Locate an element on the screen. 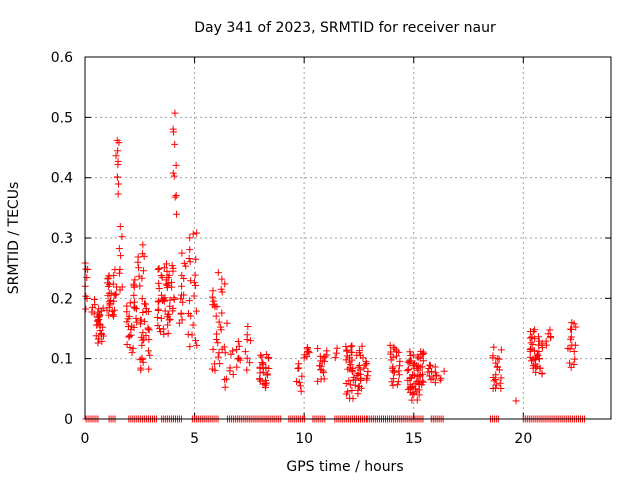 The height and width of the screenshot is (480, 640). x-tick-label: 5 is located at coordinates (194, 439).